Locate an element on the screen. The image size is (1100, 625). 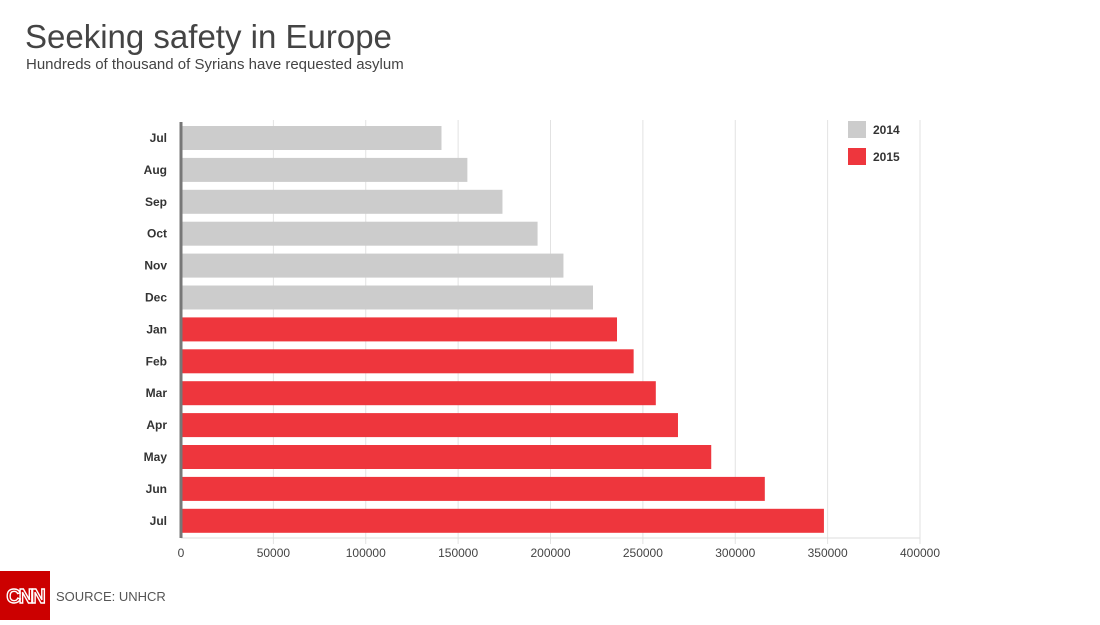
x-tick-label: 250000 is located at coordinates (643, 553).